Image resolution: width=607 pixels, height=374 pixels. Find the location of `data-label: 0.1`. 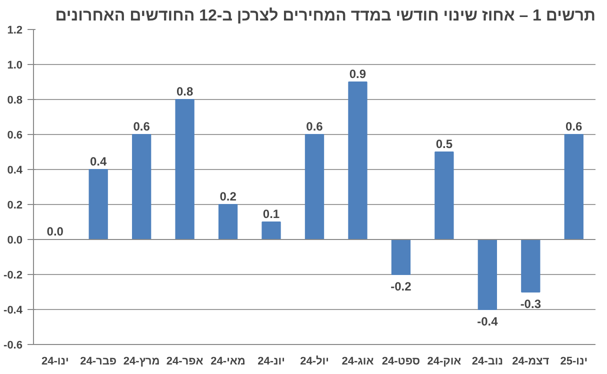

data-label: 0.1 is located at coordinates (271, 214).